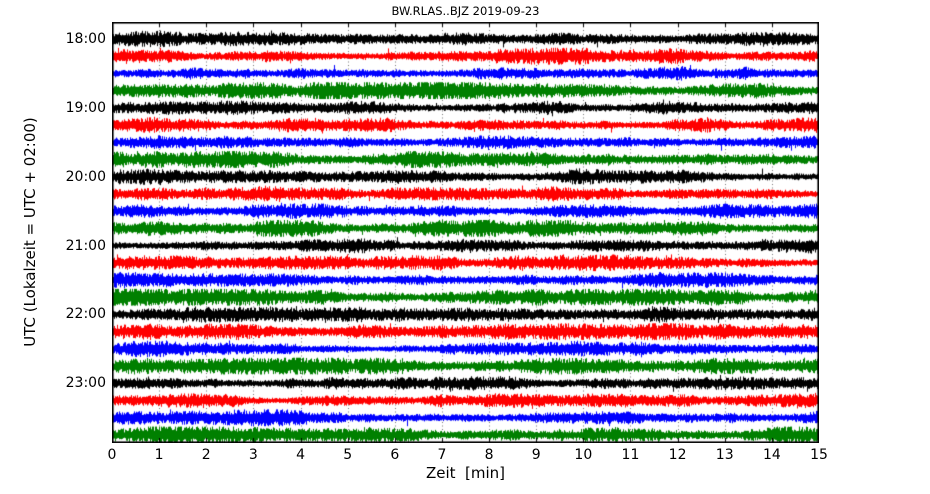  I want to click on y-tick-label: 19:00, so click(85, 107).